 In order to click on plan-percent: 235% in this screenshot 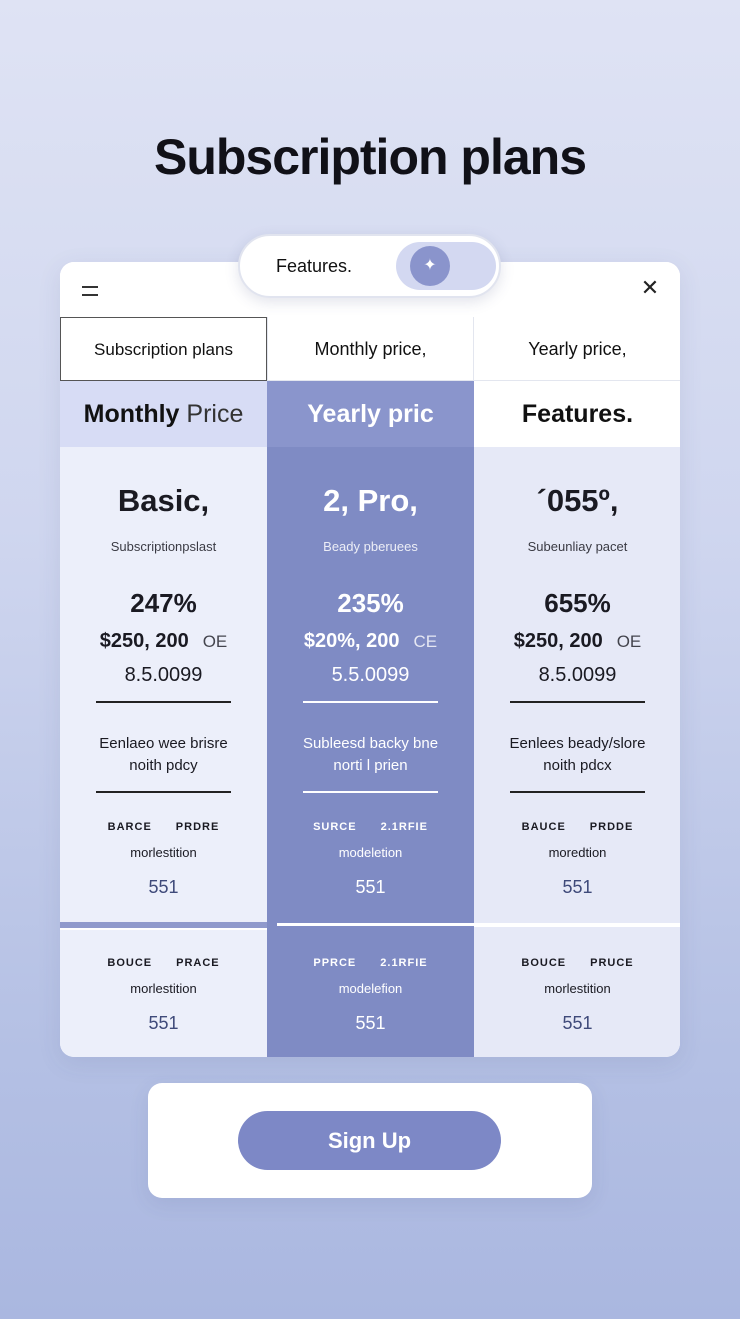, I will do `click(370, 603)`.